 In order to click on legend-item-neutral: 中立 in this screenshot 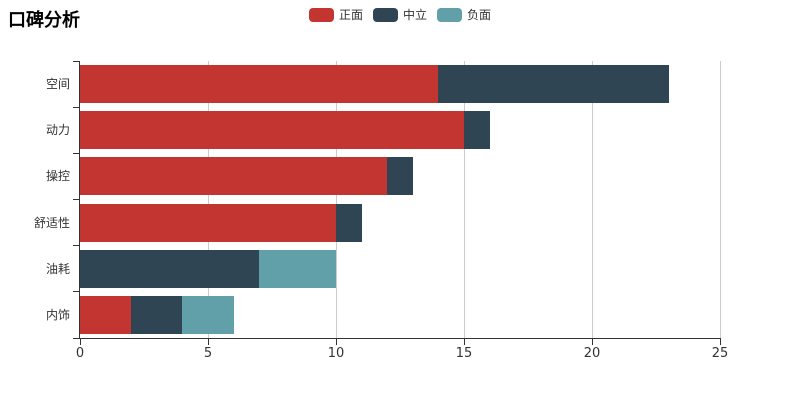, I will do `click(399, 15)`.